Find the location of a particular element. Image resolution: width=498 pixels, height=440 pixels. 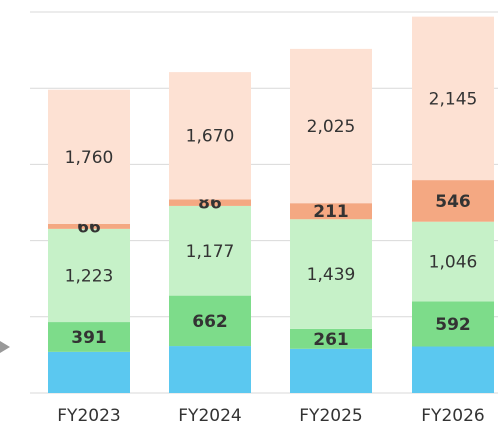

data-label: 592 is located at coordinates (453, 325).